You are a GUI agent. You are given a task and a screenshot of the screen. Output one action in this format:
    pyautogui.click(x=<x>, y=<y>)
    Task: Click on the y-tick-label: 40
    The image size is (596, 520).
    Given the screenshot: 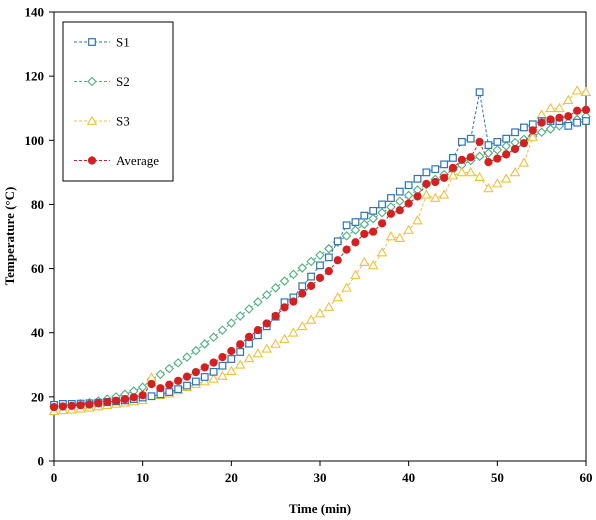 What is the action you would take?
    pyautogui.click(x=37, y=332)
    